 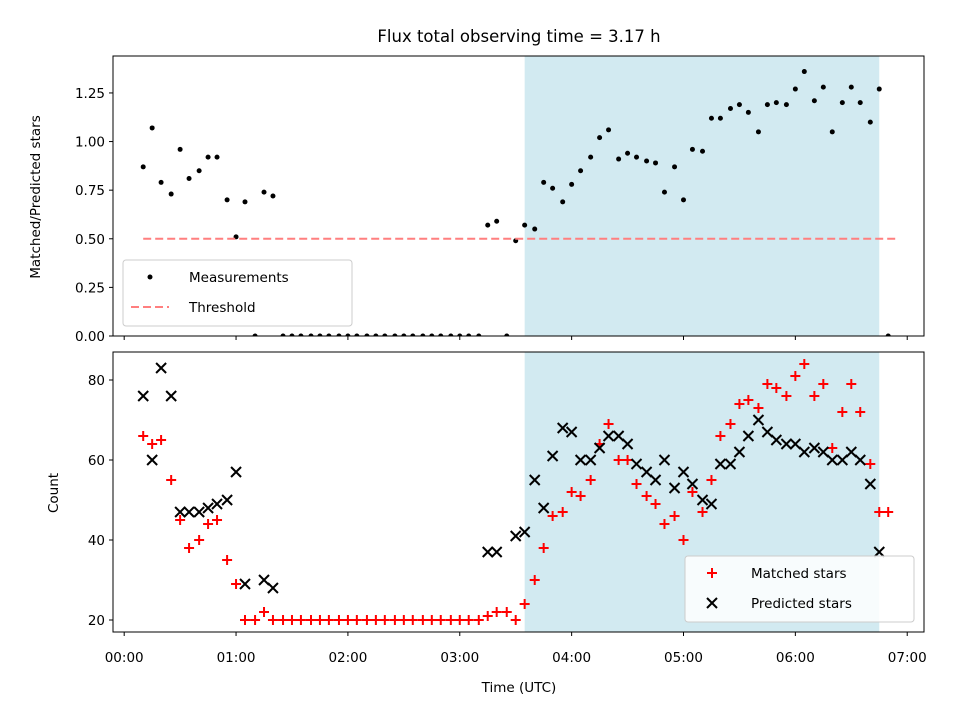 I want to click on highlight-region, so click(x=702, y=196).